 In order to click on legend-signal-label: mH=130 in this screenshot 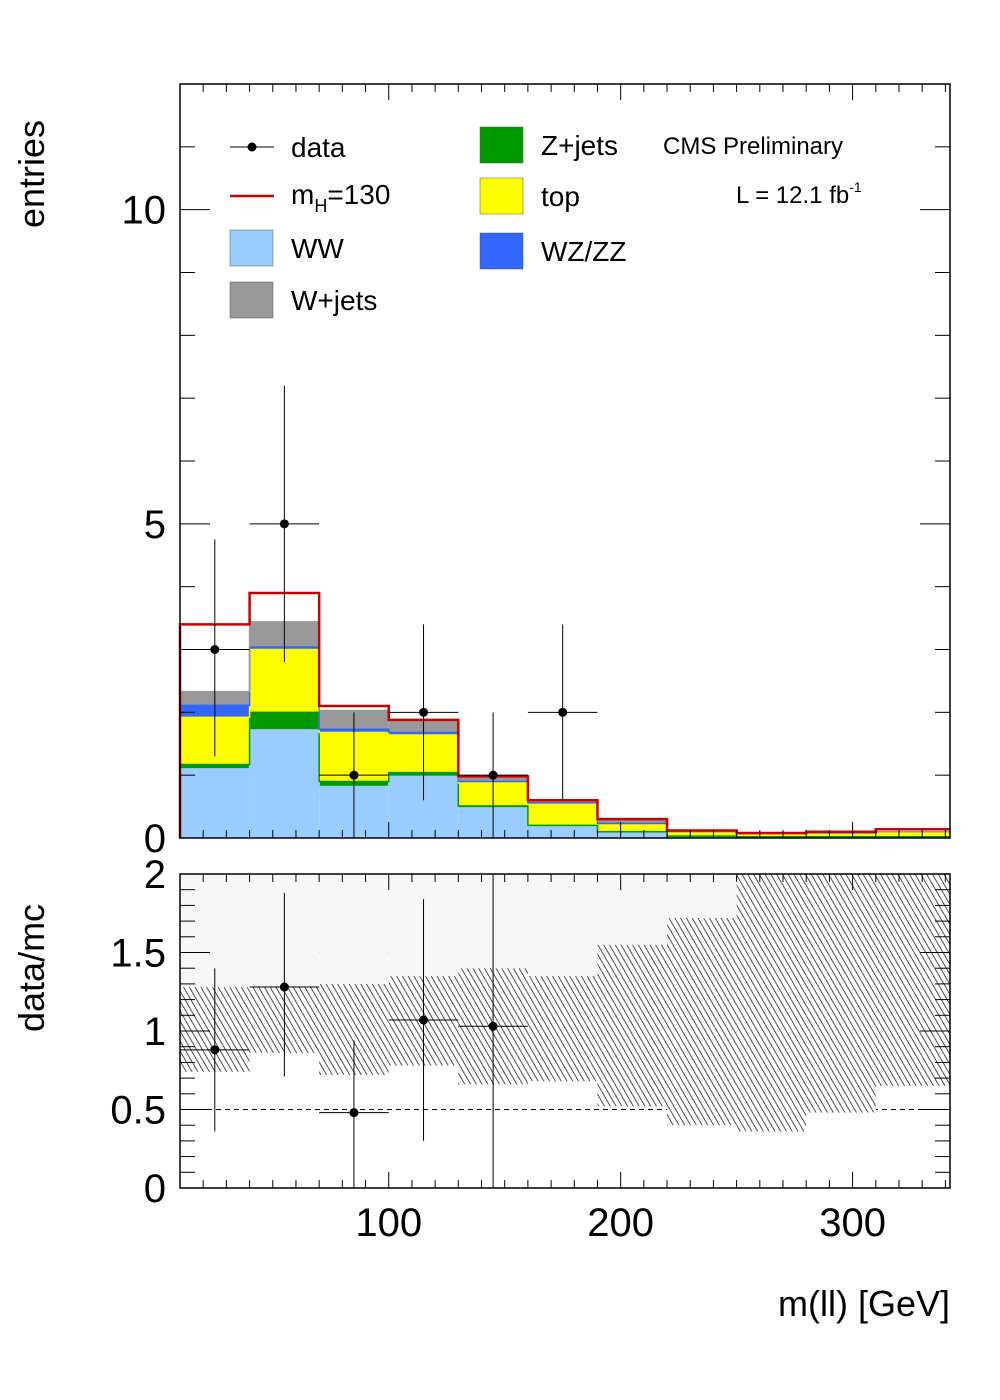, I will do `click(340, 197)`.